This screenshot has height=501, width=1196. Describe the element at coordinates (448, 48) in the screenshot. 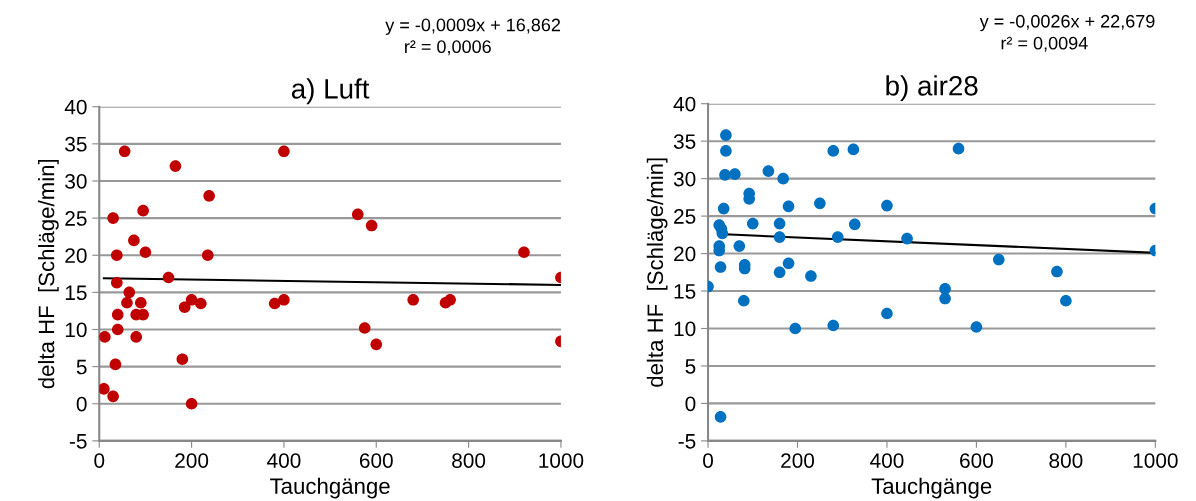

I see `text: r² = 0,0006` at that location.